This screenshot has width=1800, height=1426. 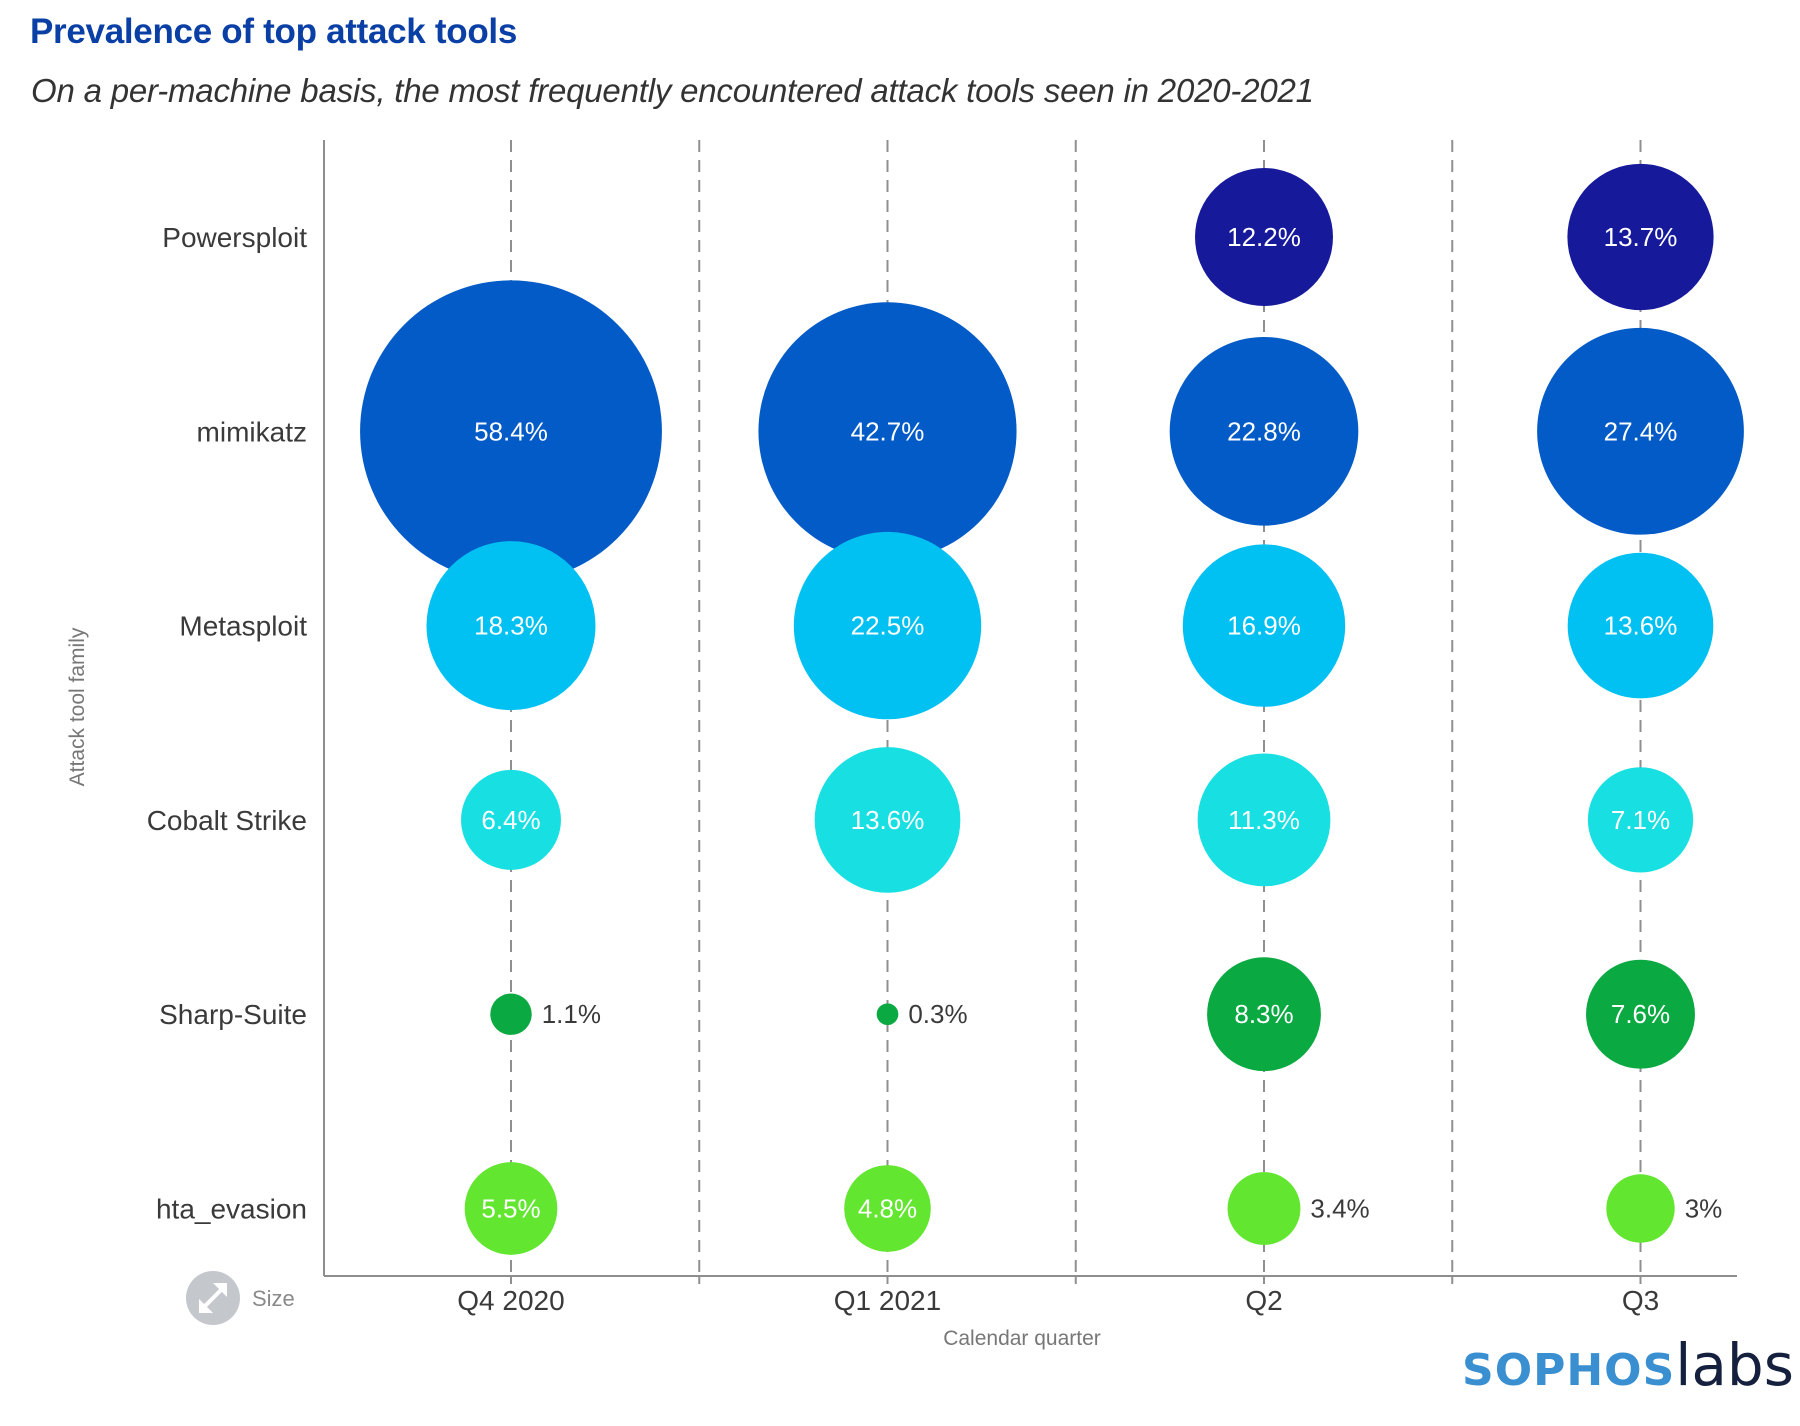 I want to click on x-axis-title: Calendar quarter, so click(x=1022, y=1338).